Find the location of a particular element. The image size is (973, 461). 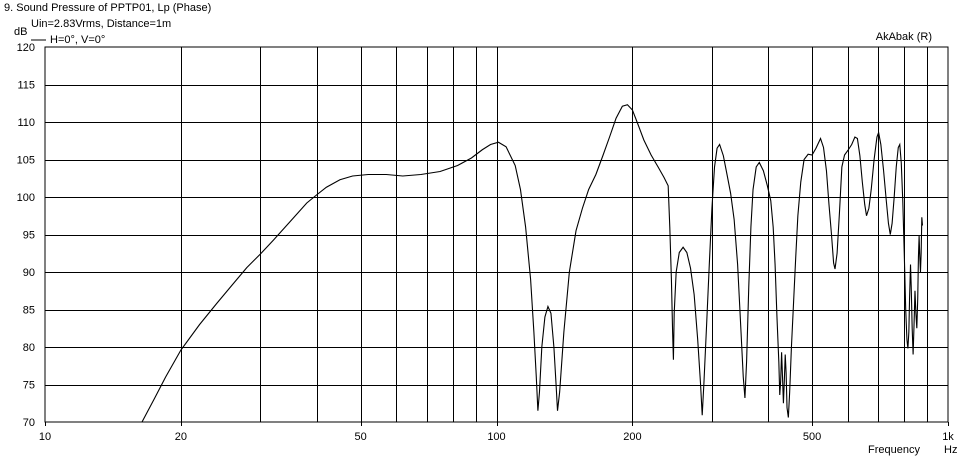

x-tick-label: 100 is located at coordinates (496, 437).